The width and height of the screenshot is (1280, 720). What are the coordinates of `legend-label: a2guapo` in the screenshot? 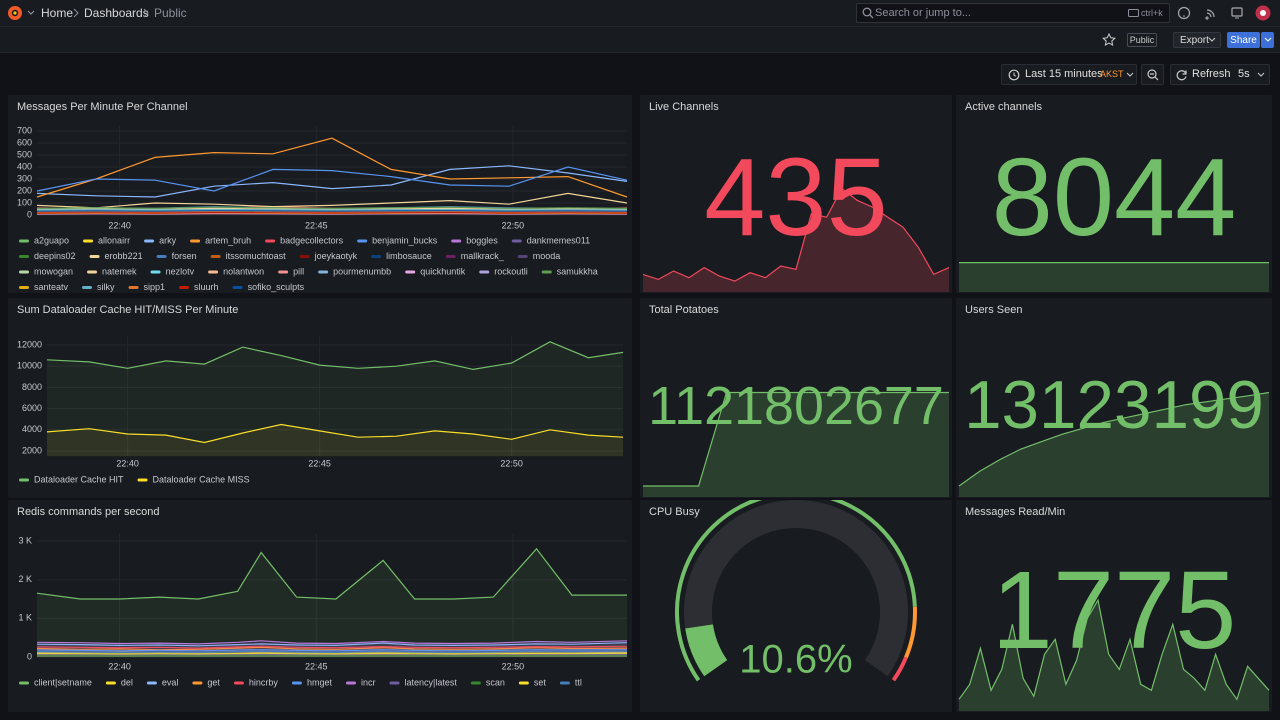 It's located at (51, 240).